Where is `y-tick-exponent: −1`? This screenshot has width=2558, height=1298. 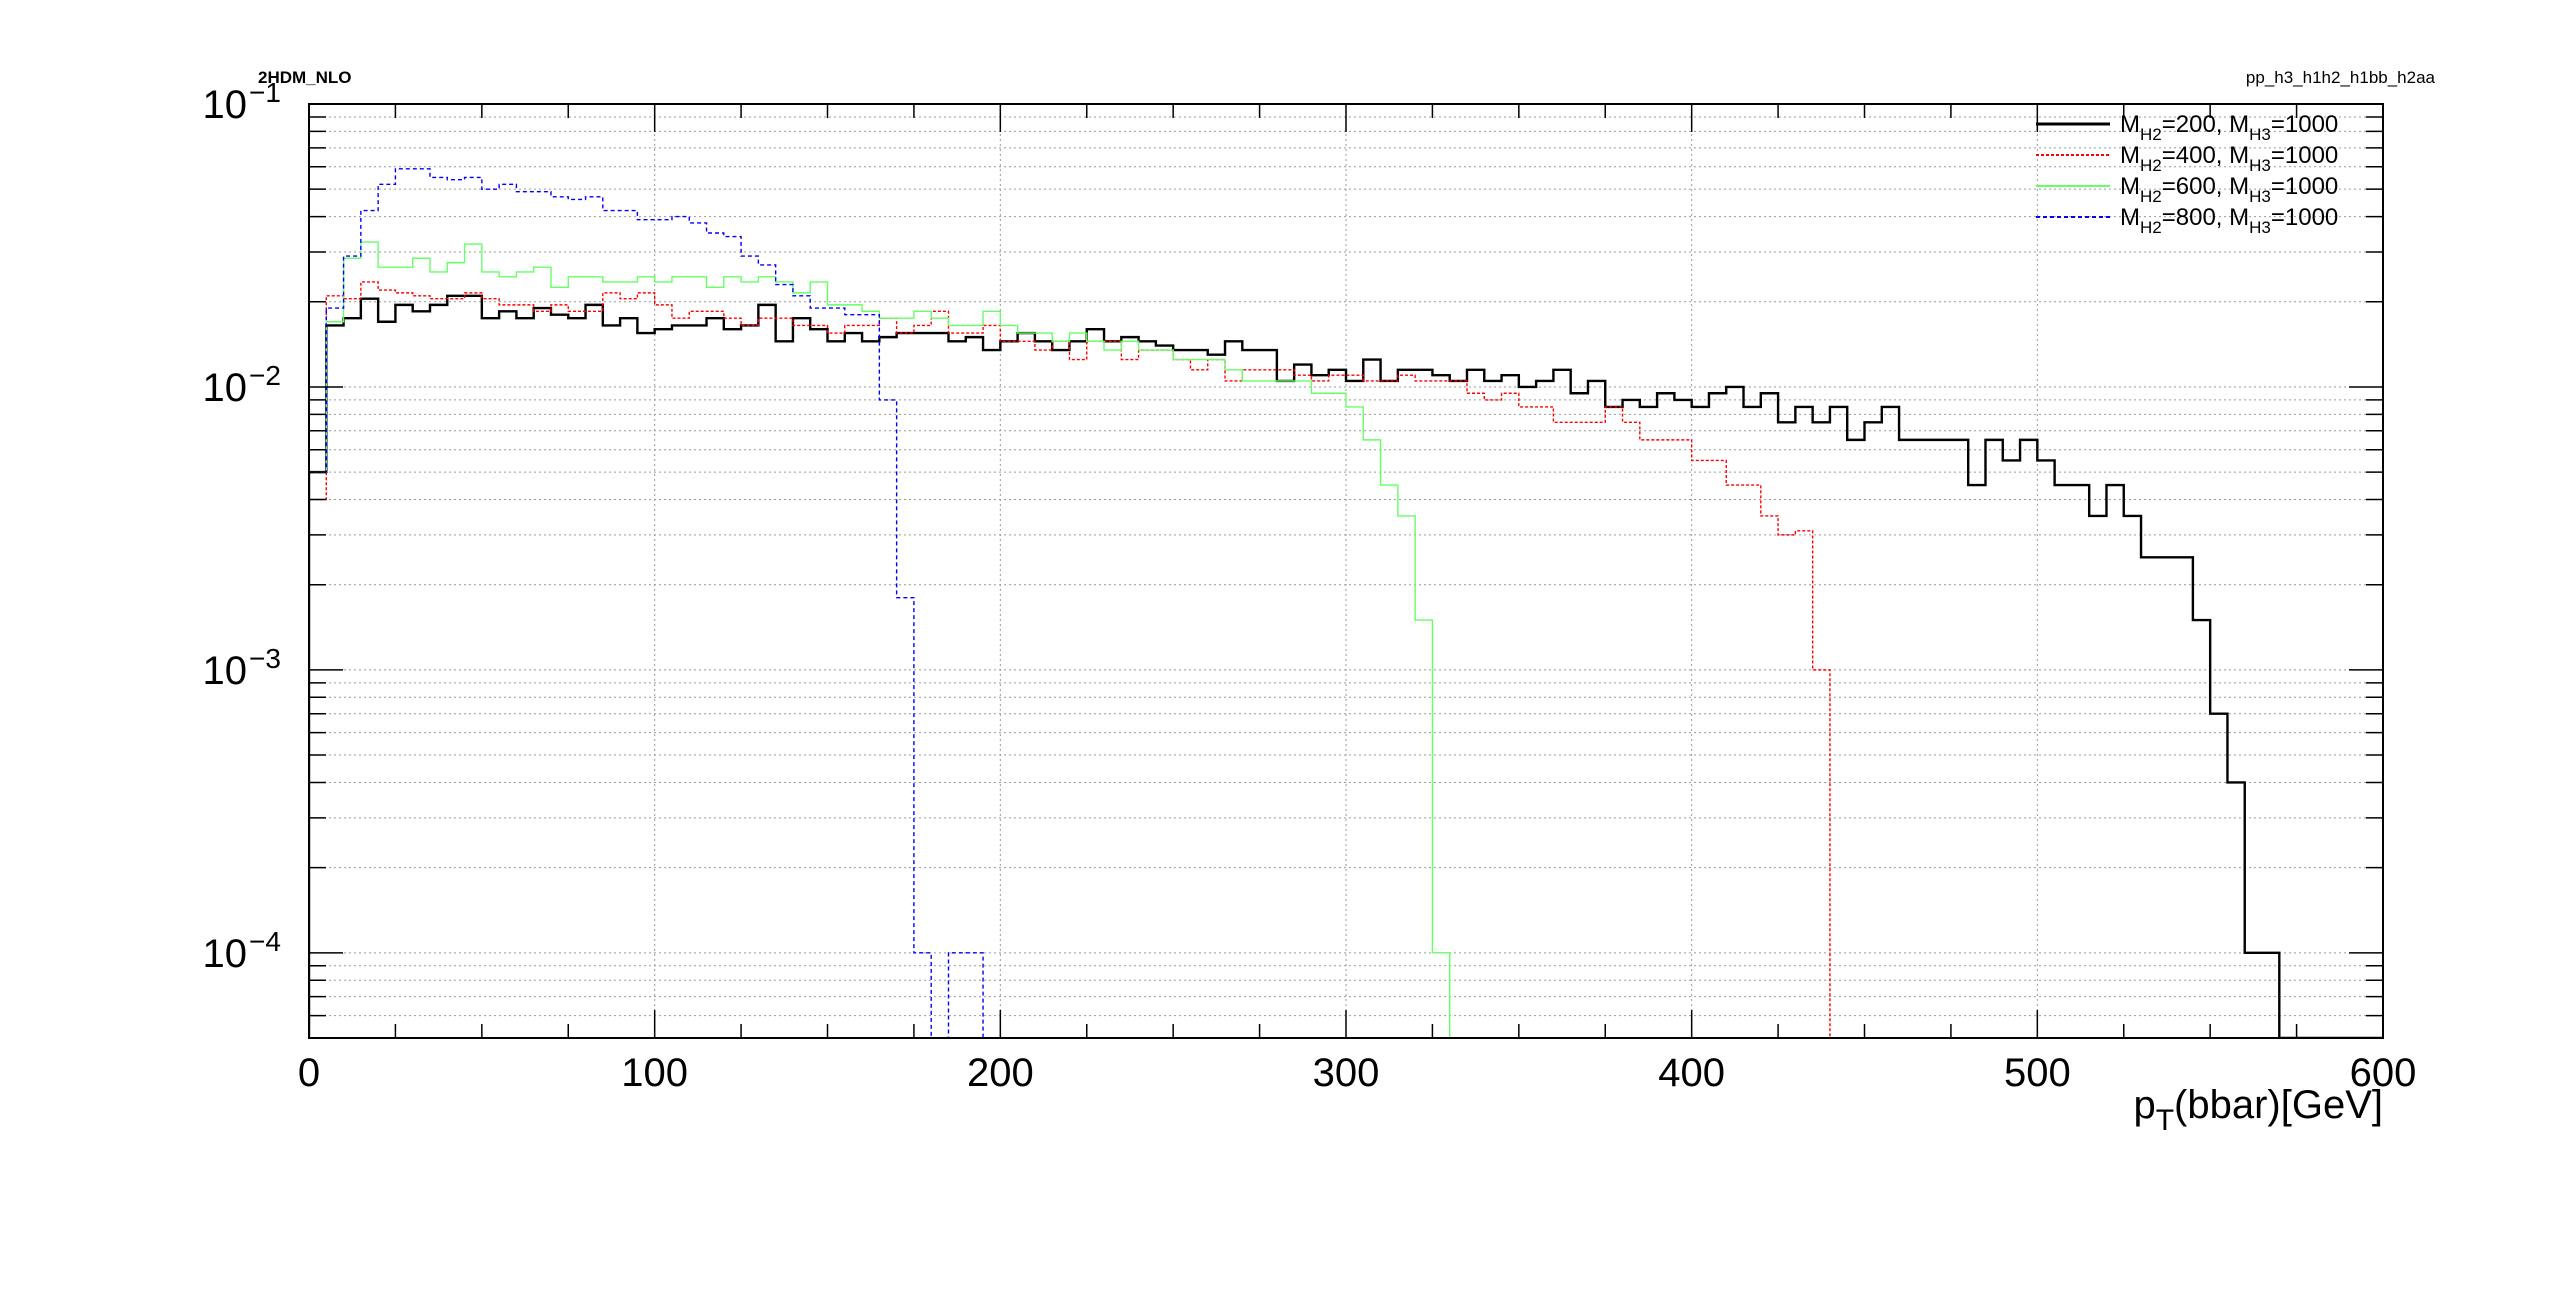 y-tick-exponent: −1 is located at coordinates (265, 92).